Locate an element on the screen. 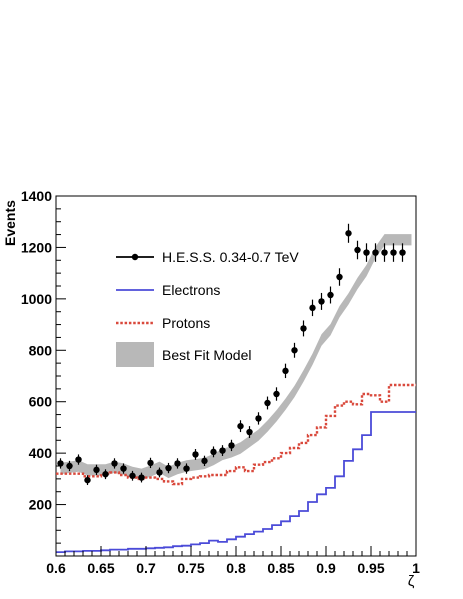 Image resolution: width=463 pixels, height=599 pixels. x-tick-label: 0.85 is located at coordinates (280, 568).